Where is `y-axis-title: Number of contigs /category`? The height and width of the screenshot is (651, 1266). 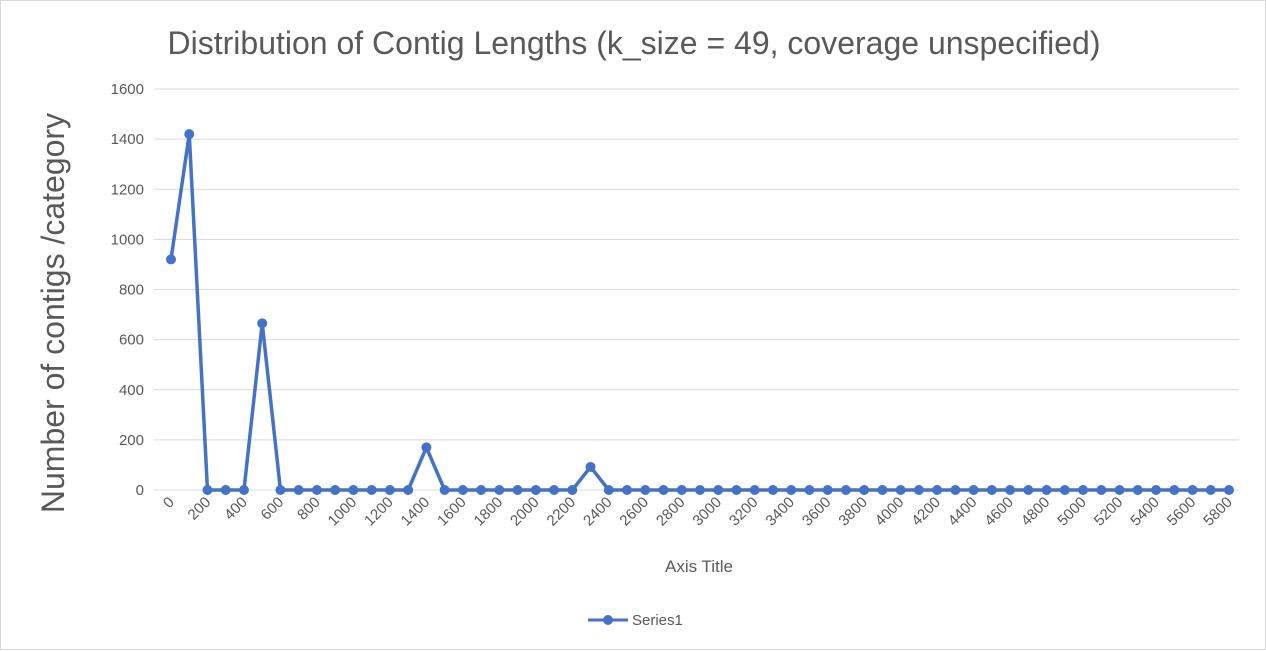 y-axis-title: Number of contigs /category is located at coordinates (53, 313).